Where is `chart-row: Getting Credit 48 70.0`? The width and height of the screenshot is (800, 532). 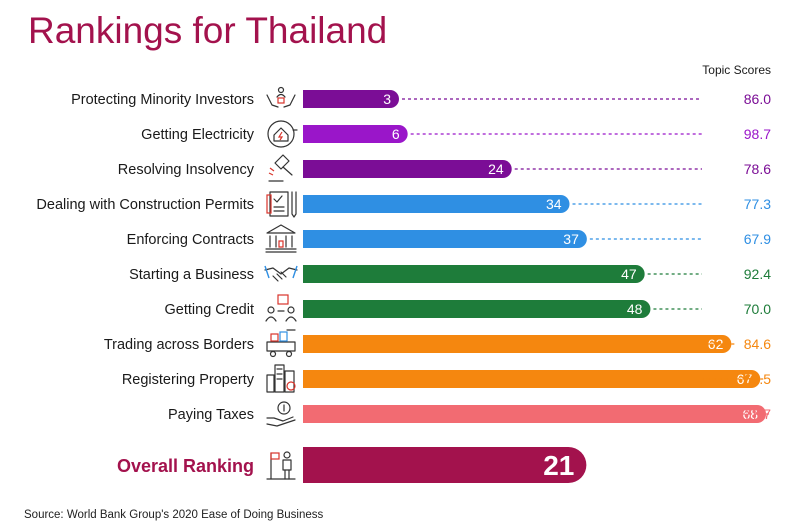 chart-row: Getting Credit 48 70.0 is located at coordinates (468, 308).